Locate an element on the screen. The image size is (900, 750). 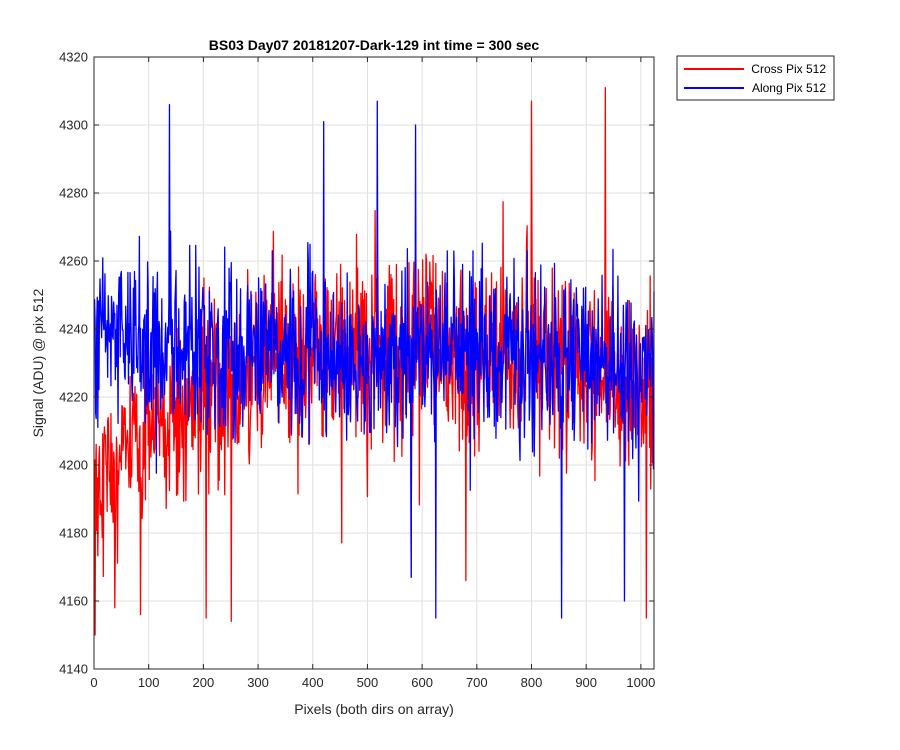
x-tick-label: 400 is located at coordinates (313, 682).